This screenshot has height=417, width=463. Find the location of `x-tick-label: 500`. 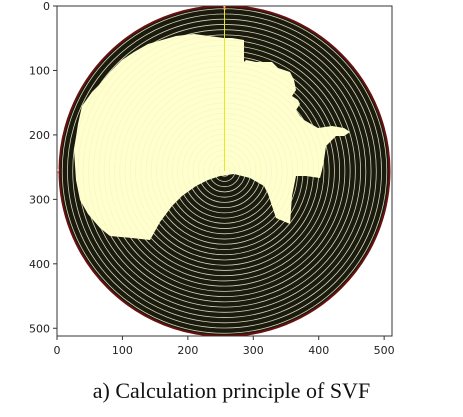

x-tick-label: 500 is located at coordinates (384, 350).